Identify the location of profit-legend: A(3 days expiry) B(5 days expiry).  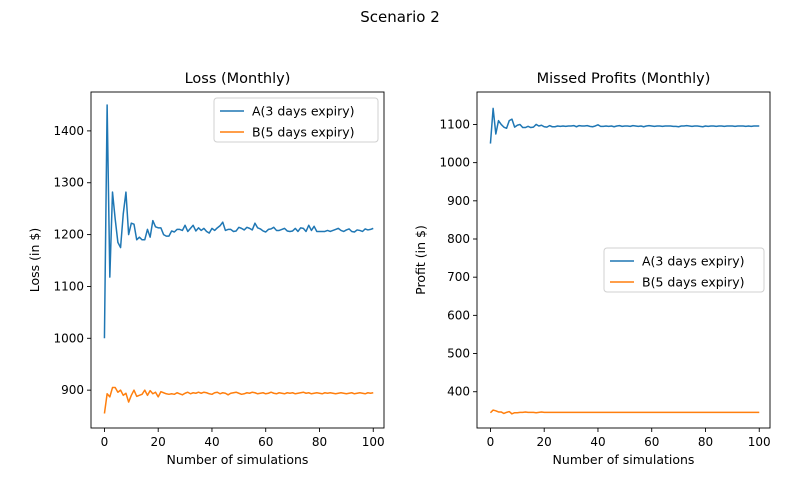
(684, 270).